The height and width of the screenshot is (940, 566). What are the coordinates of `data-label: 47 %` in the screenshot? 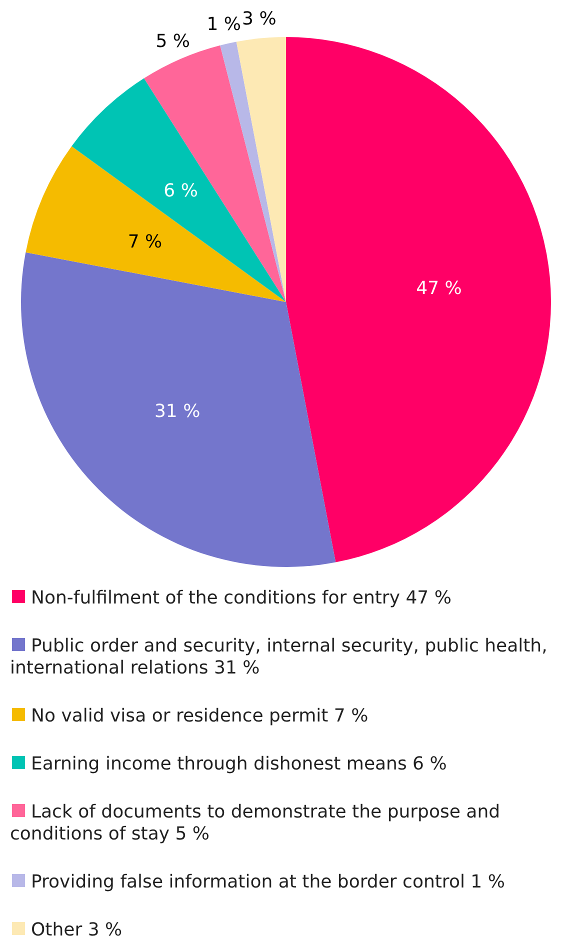 It's located at (439, 288).